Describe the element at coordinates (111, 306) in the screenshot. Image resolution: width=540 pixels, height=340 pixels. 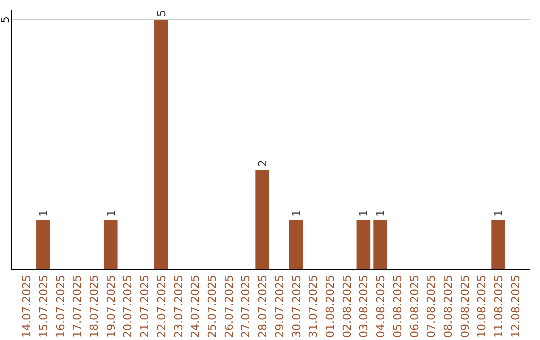
I see `x-tick-label: 19.07.2025` at that location.